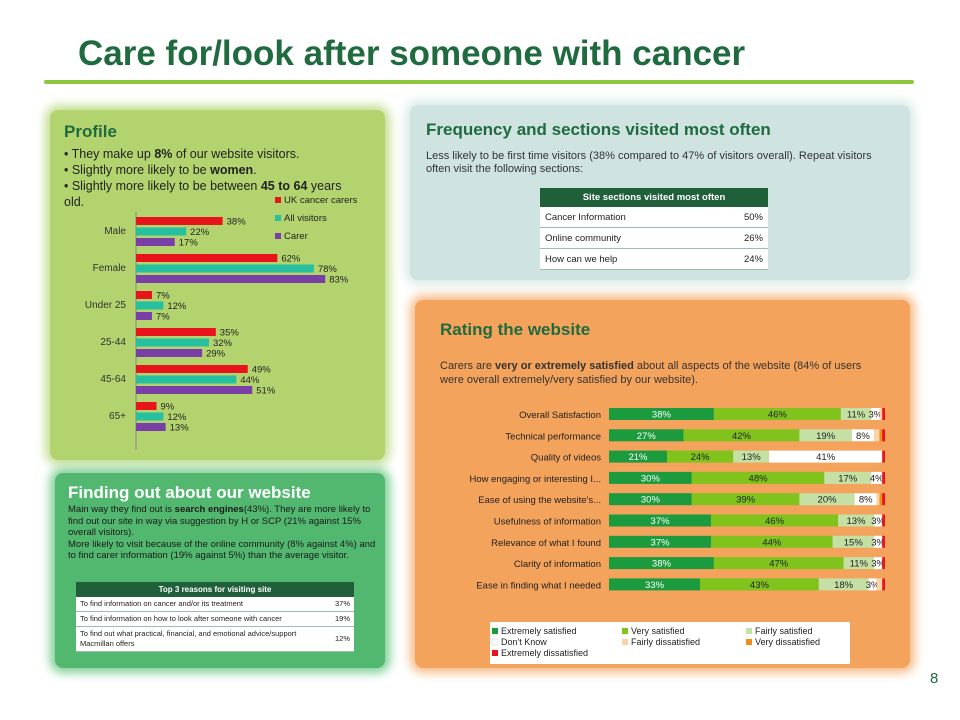  I want to click on data-label: 8%, so click(863, 436).